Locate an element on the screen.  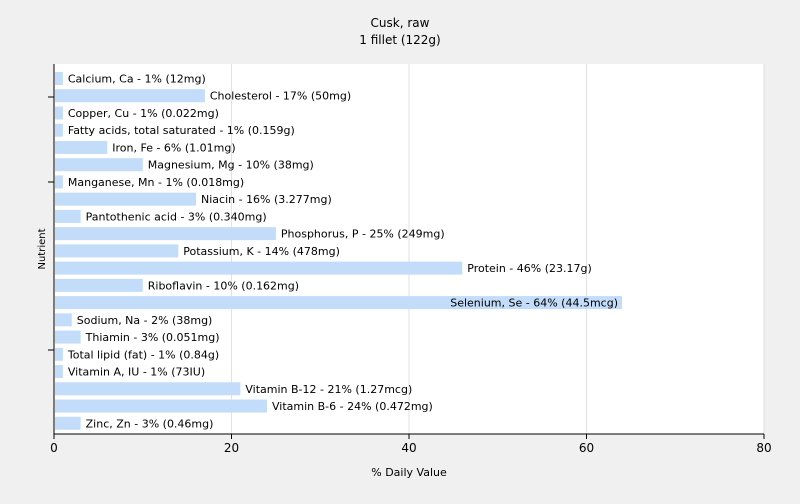
bar-label-6: Manganese, Mn - 1% (0.018mg) is located at coordinates (156, 182).